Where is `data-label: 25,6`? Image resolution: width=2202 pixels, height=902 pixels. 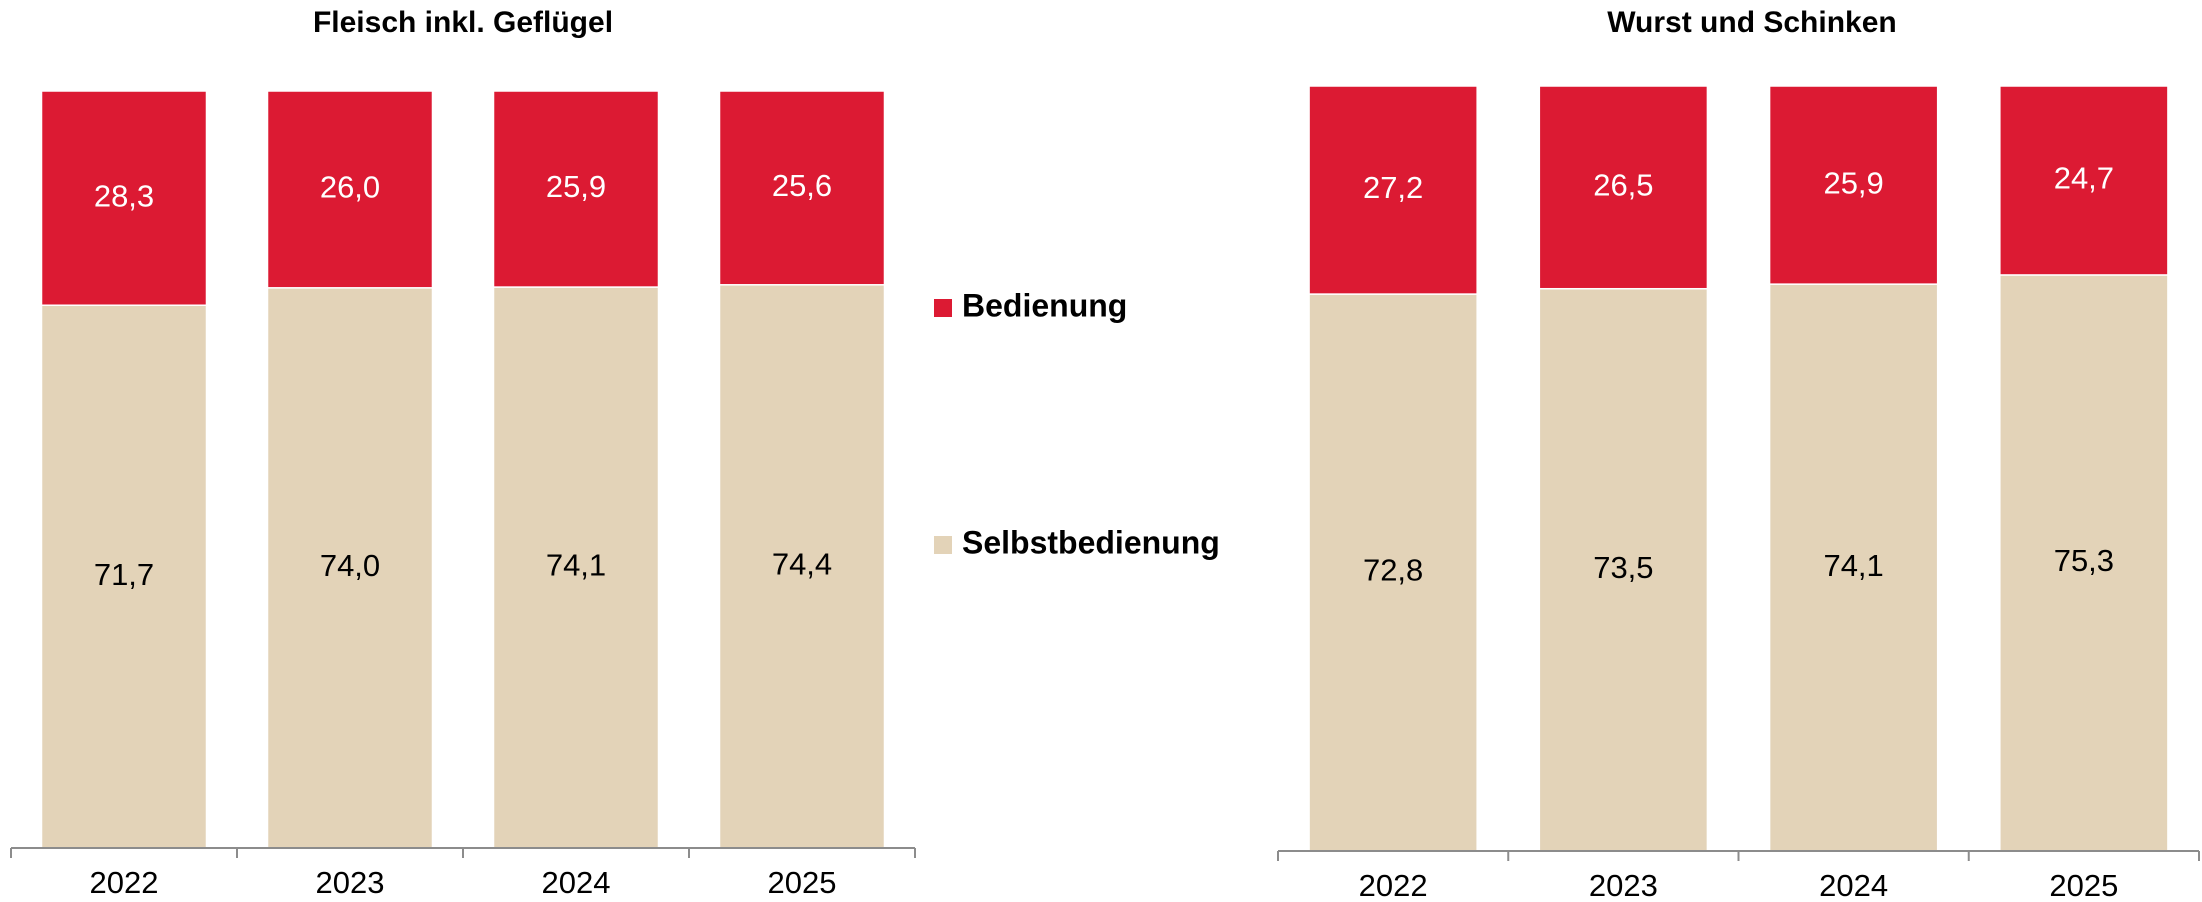 data-label: 25,6 is located at coordinates (802, 185).